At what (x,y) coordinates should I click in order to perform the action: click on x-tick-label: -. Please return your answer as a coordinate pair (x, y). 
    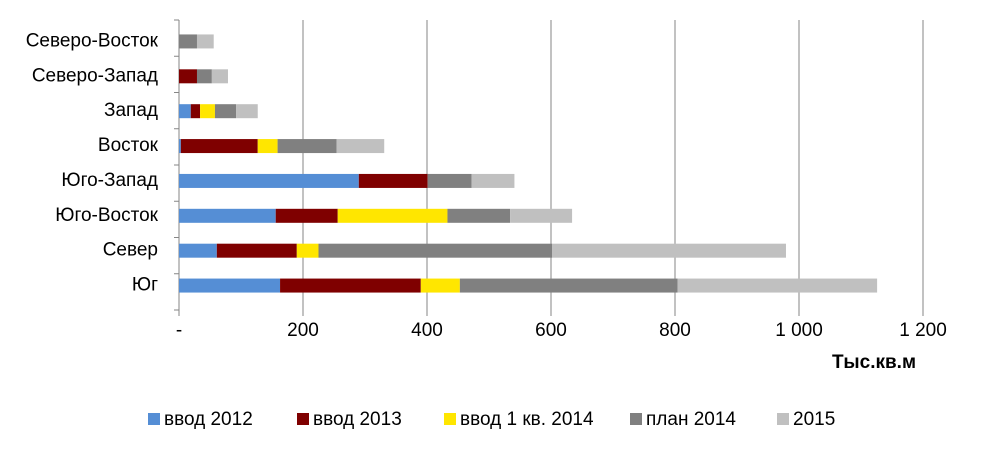
    Looking at the image, I should click on (179, 330).